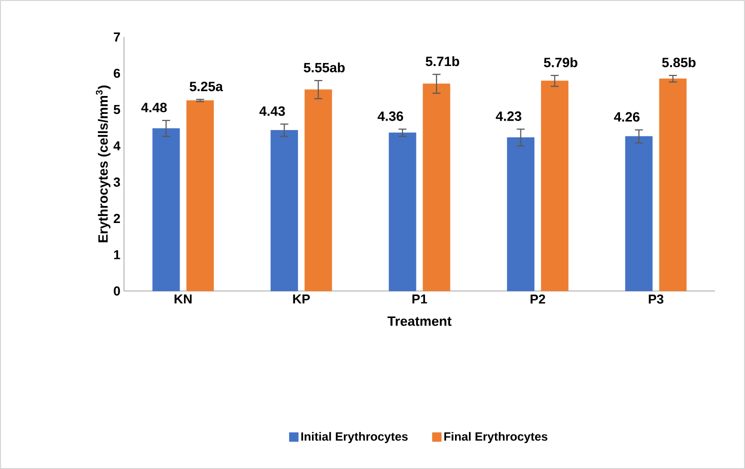 This screenshot has width=745, height=469. What do you see at coordinates (324, 67) in the screenshot?
I see `data-label: 5.55ab` at bounding box center [324, 67].